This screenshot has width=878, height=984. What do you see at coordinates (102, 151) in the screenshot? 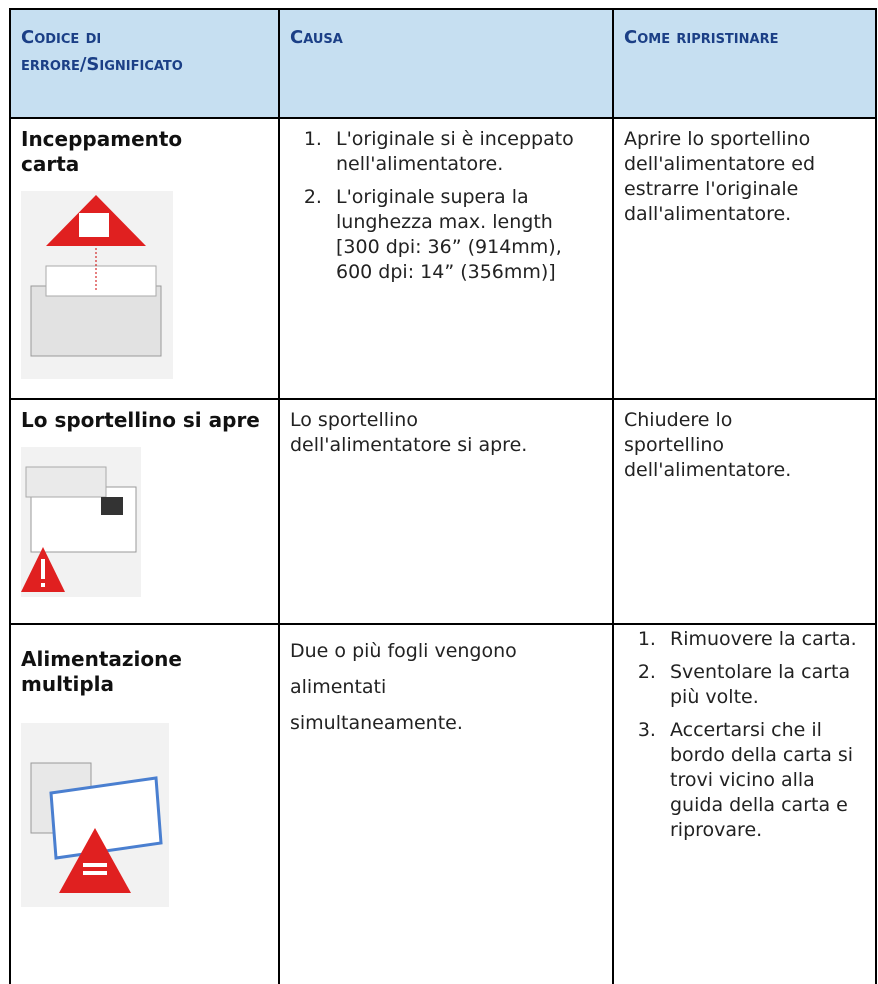
I see `code: Inceppamento carta` at bounding box center [102, 151].